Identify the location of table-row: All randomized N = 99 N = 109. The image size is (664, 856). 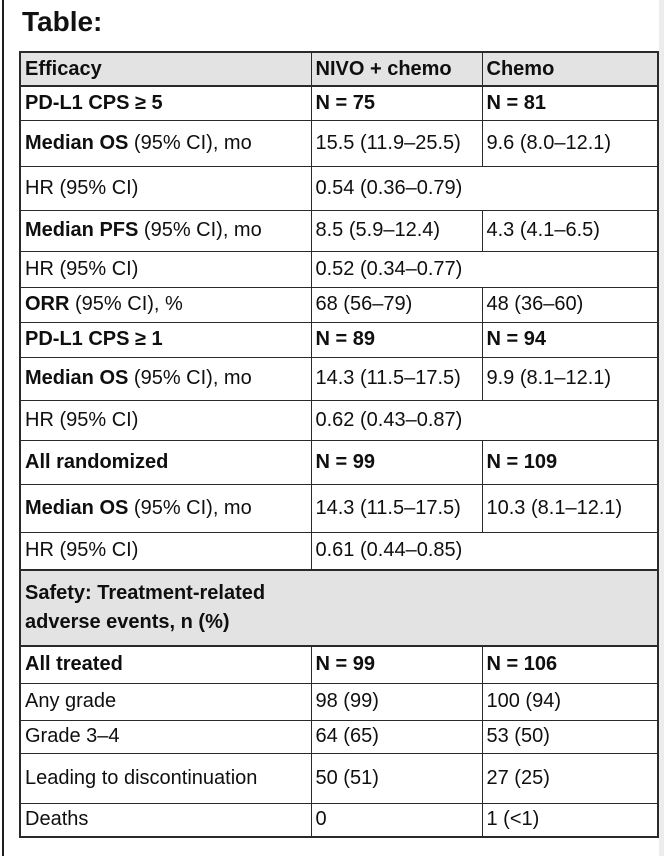
(339, 462).